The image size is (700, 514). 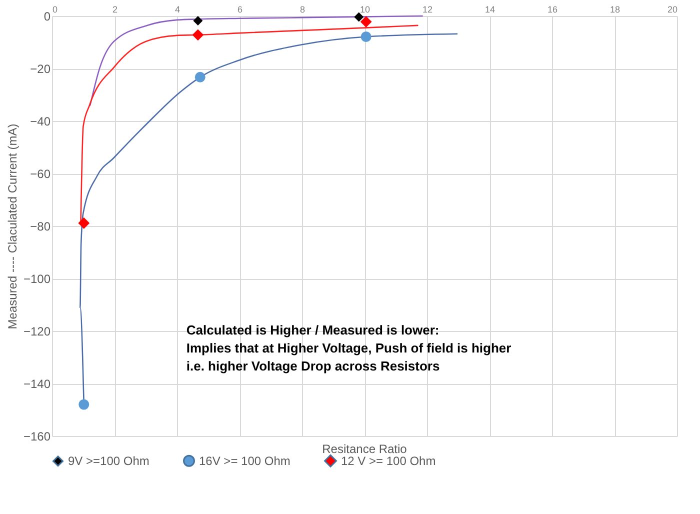 I want to click on y-tick-label: −80, so click(x=40, y=227).